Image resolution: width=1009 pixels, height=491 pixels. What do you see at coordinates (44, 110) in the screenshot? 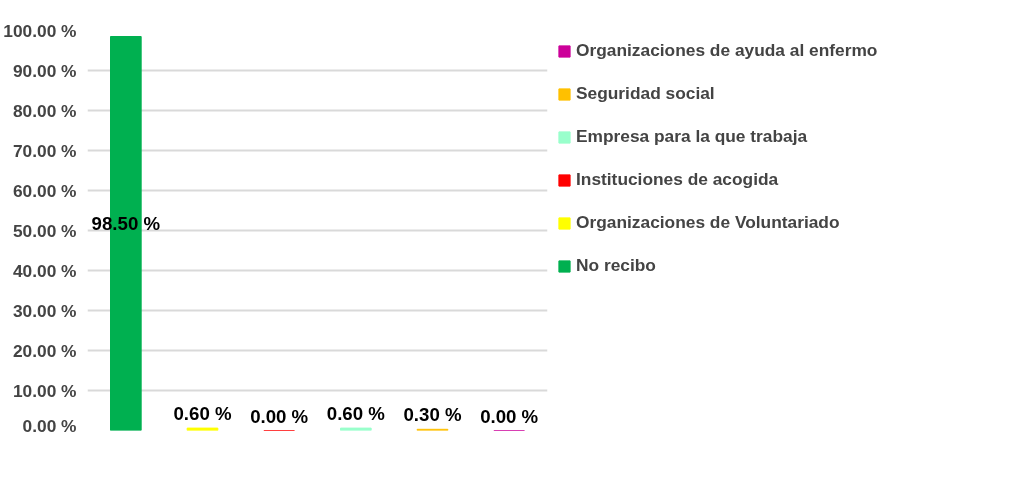
I see `y-tick-label: 80.00 %` at bounding box center [44, 110].